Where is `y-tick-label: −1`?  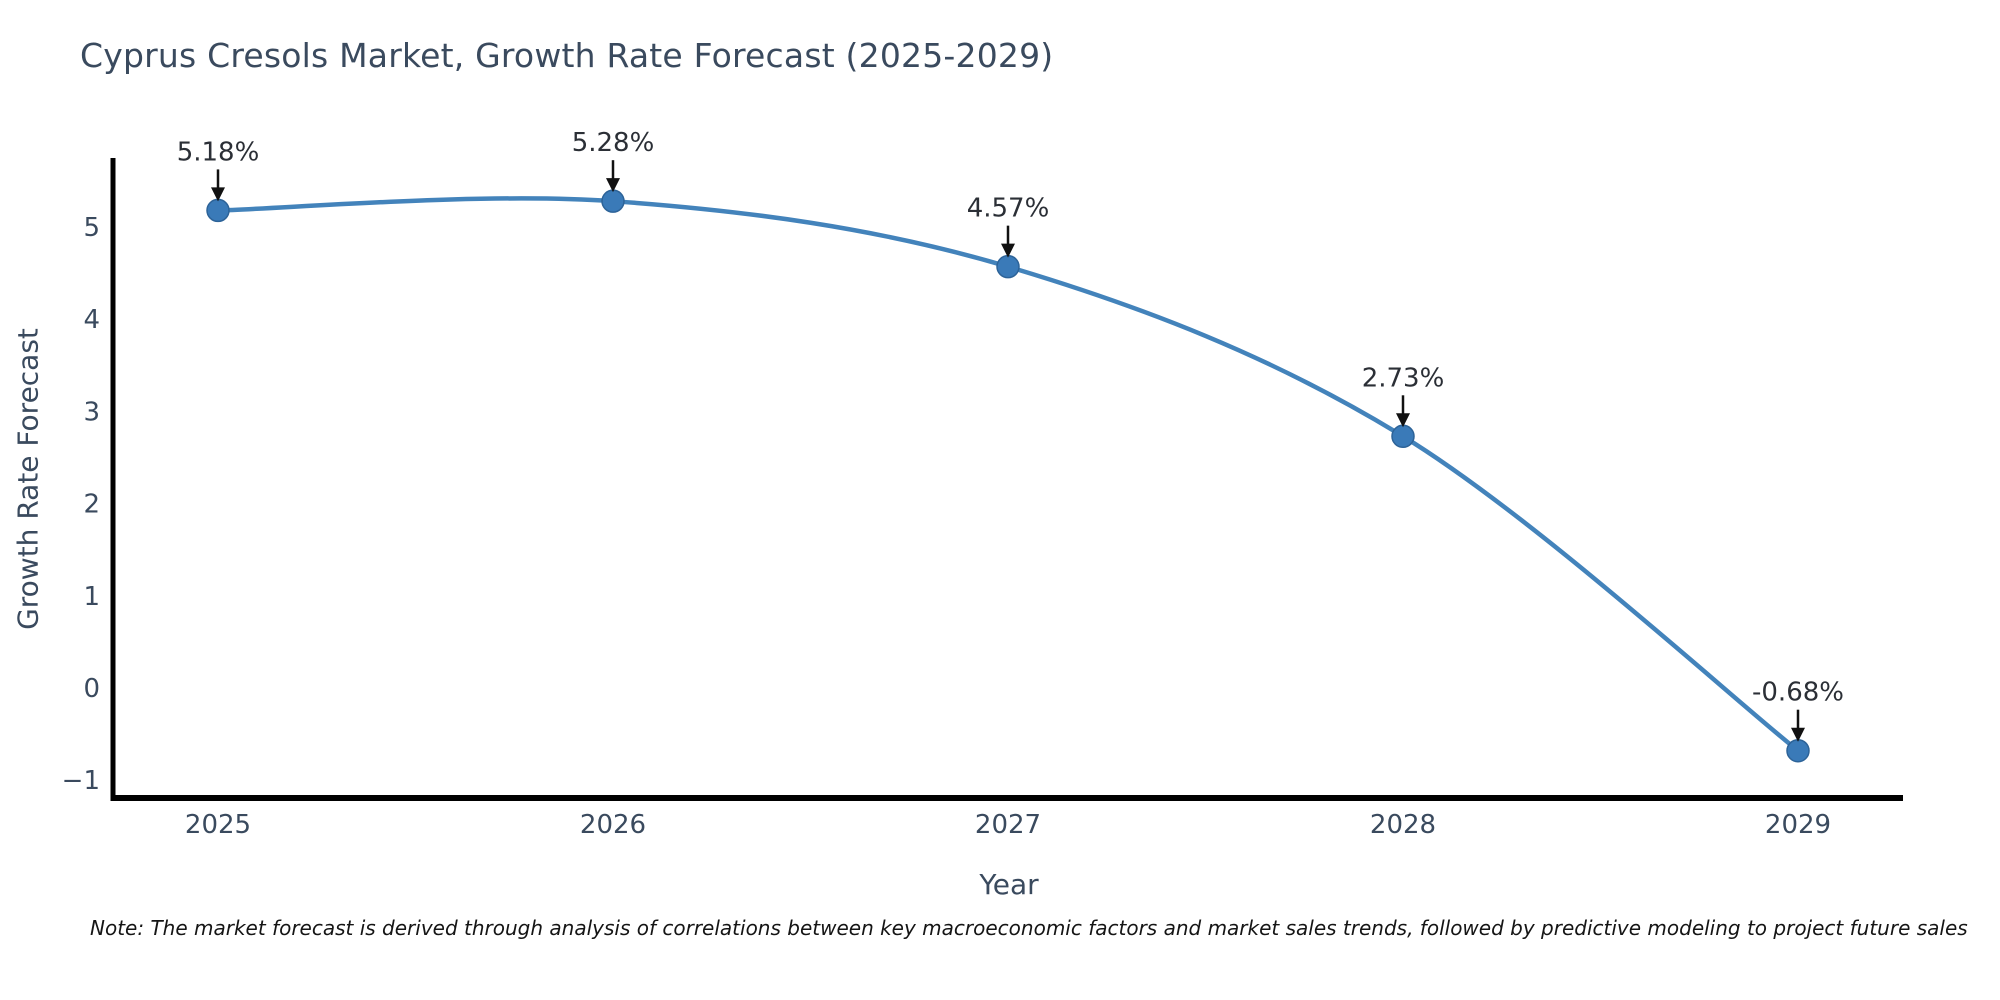 y-tick-label: −1 is located at coordinates (81, 781).